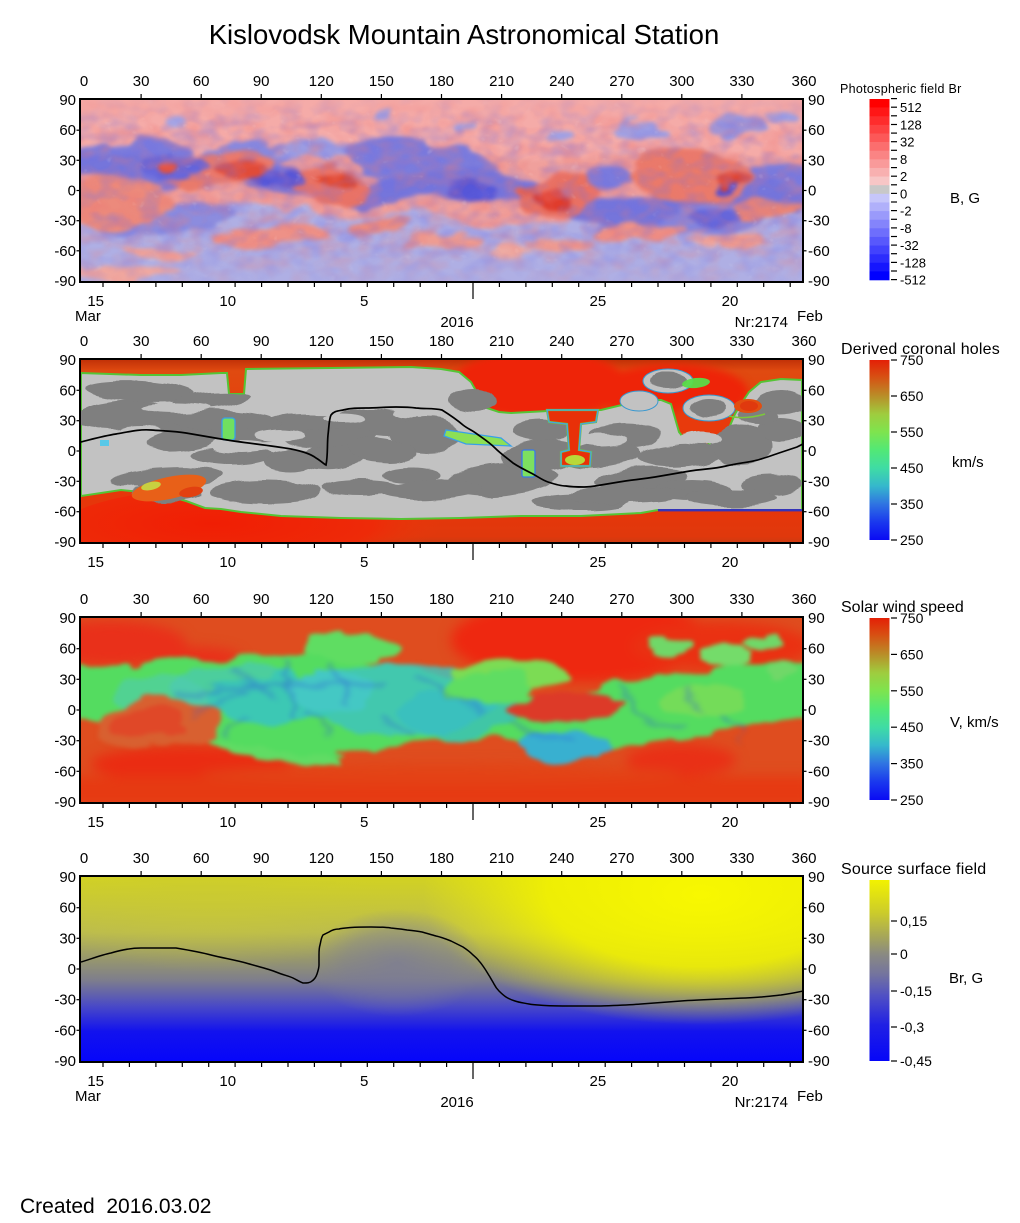 This screenshot has height=1223, width=1020. Describe the element at coordinates (903, 159) in the screenshot. I see `svg-text: 8` at that location.